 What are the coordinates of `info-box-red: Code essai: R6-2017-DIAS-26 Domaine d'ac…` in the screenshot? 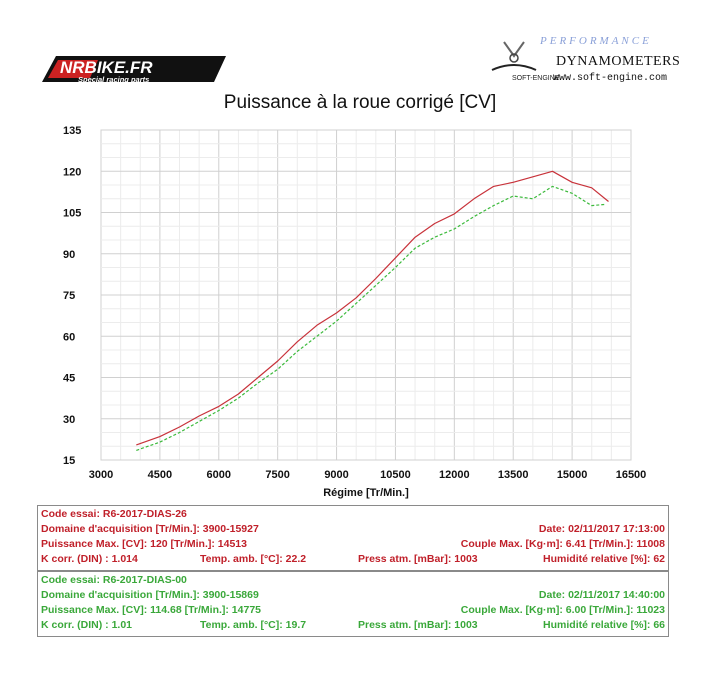 It's located at (353, 538).